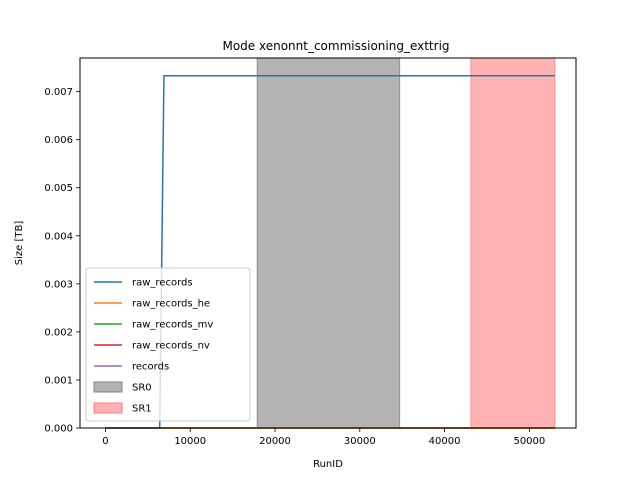 This screenshot has width=640, height=480. Describe the element at coordinates (58, 188) in the screenshot. I see `y-tick-label: 0.005` at that location.